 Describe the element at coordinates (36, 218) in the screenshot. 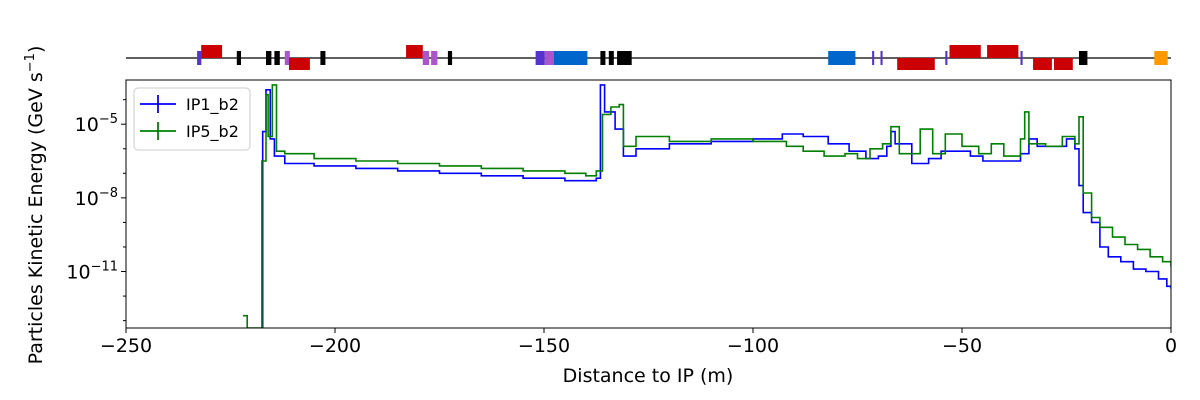

I see `y-axis-label-main: Particles Kinetic Energy (GeV s` at that location.